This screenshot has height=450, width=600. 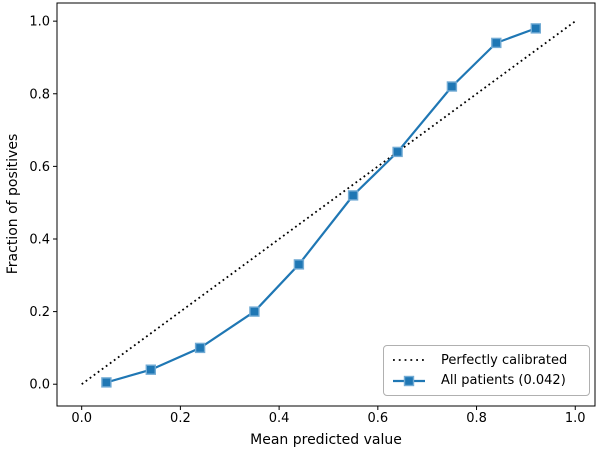 What do you see at coordinates (39, 312) in the screenshot?
I see `y-tick-label: 0.2` at bounding box center [39, 312].